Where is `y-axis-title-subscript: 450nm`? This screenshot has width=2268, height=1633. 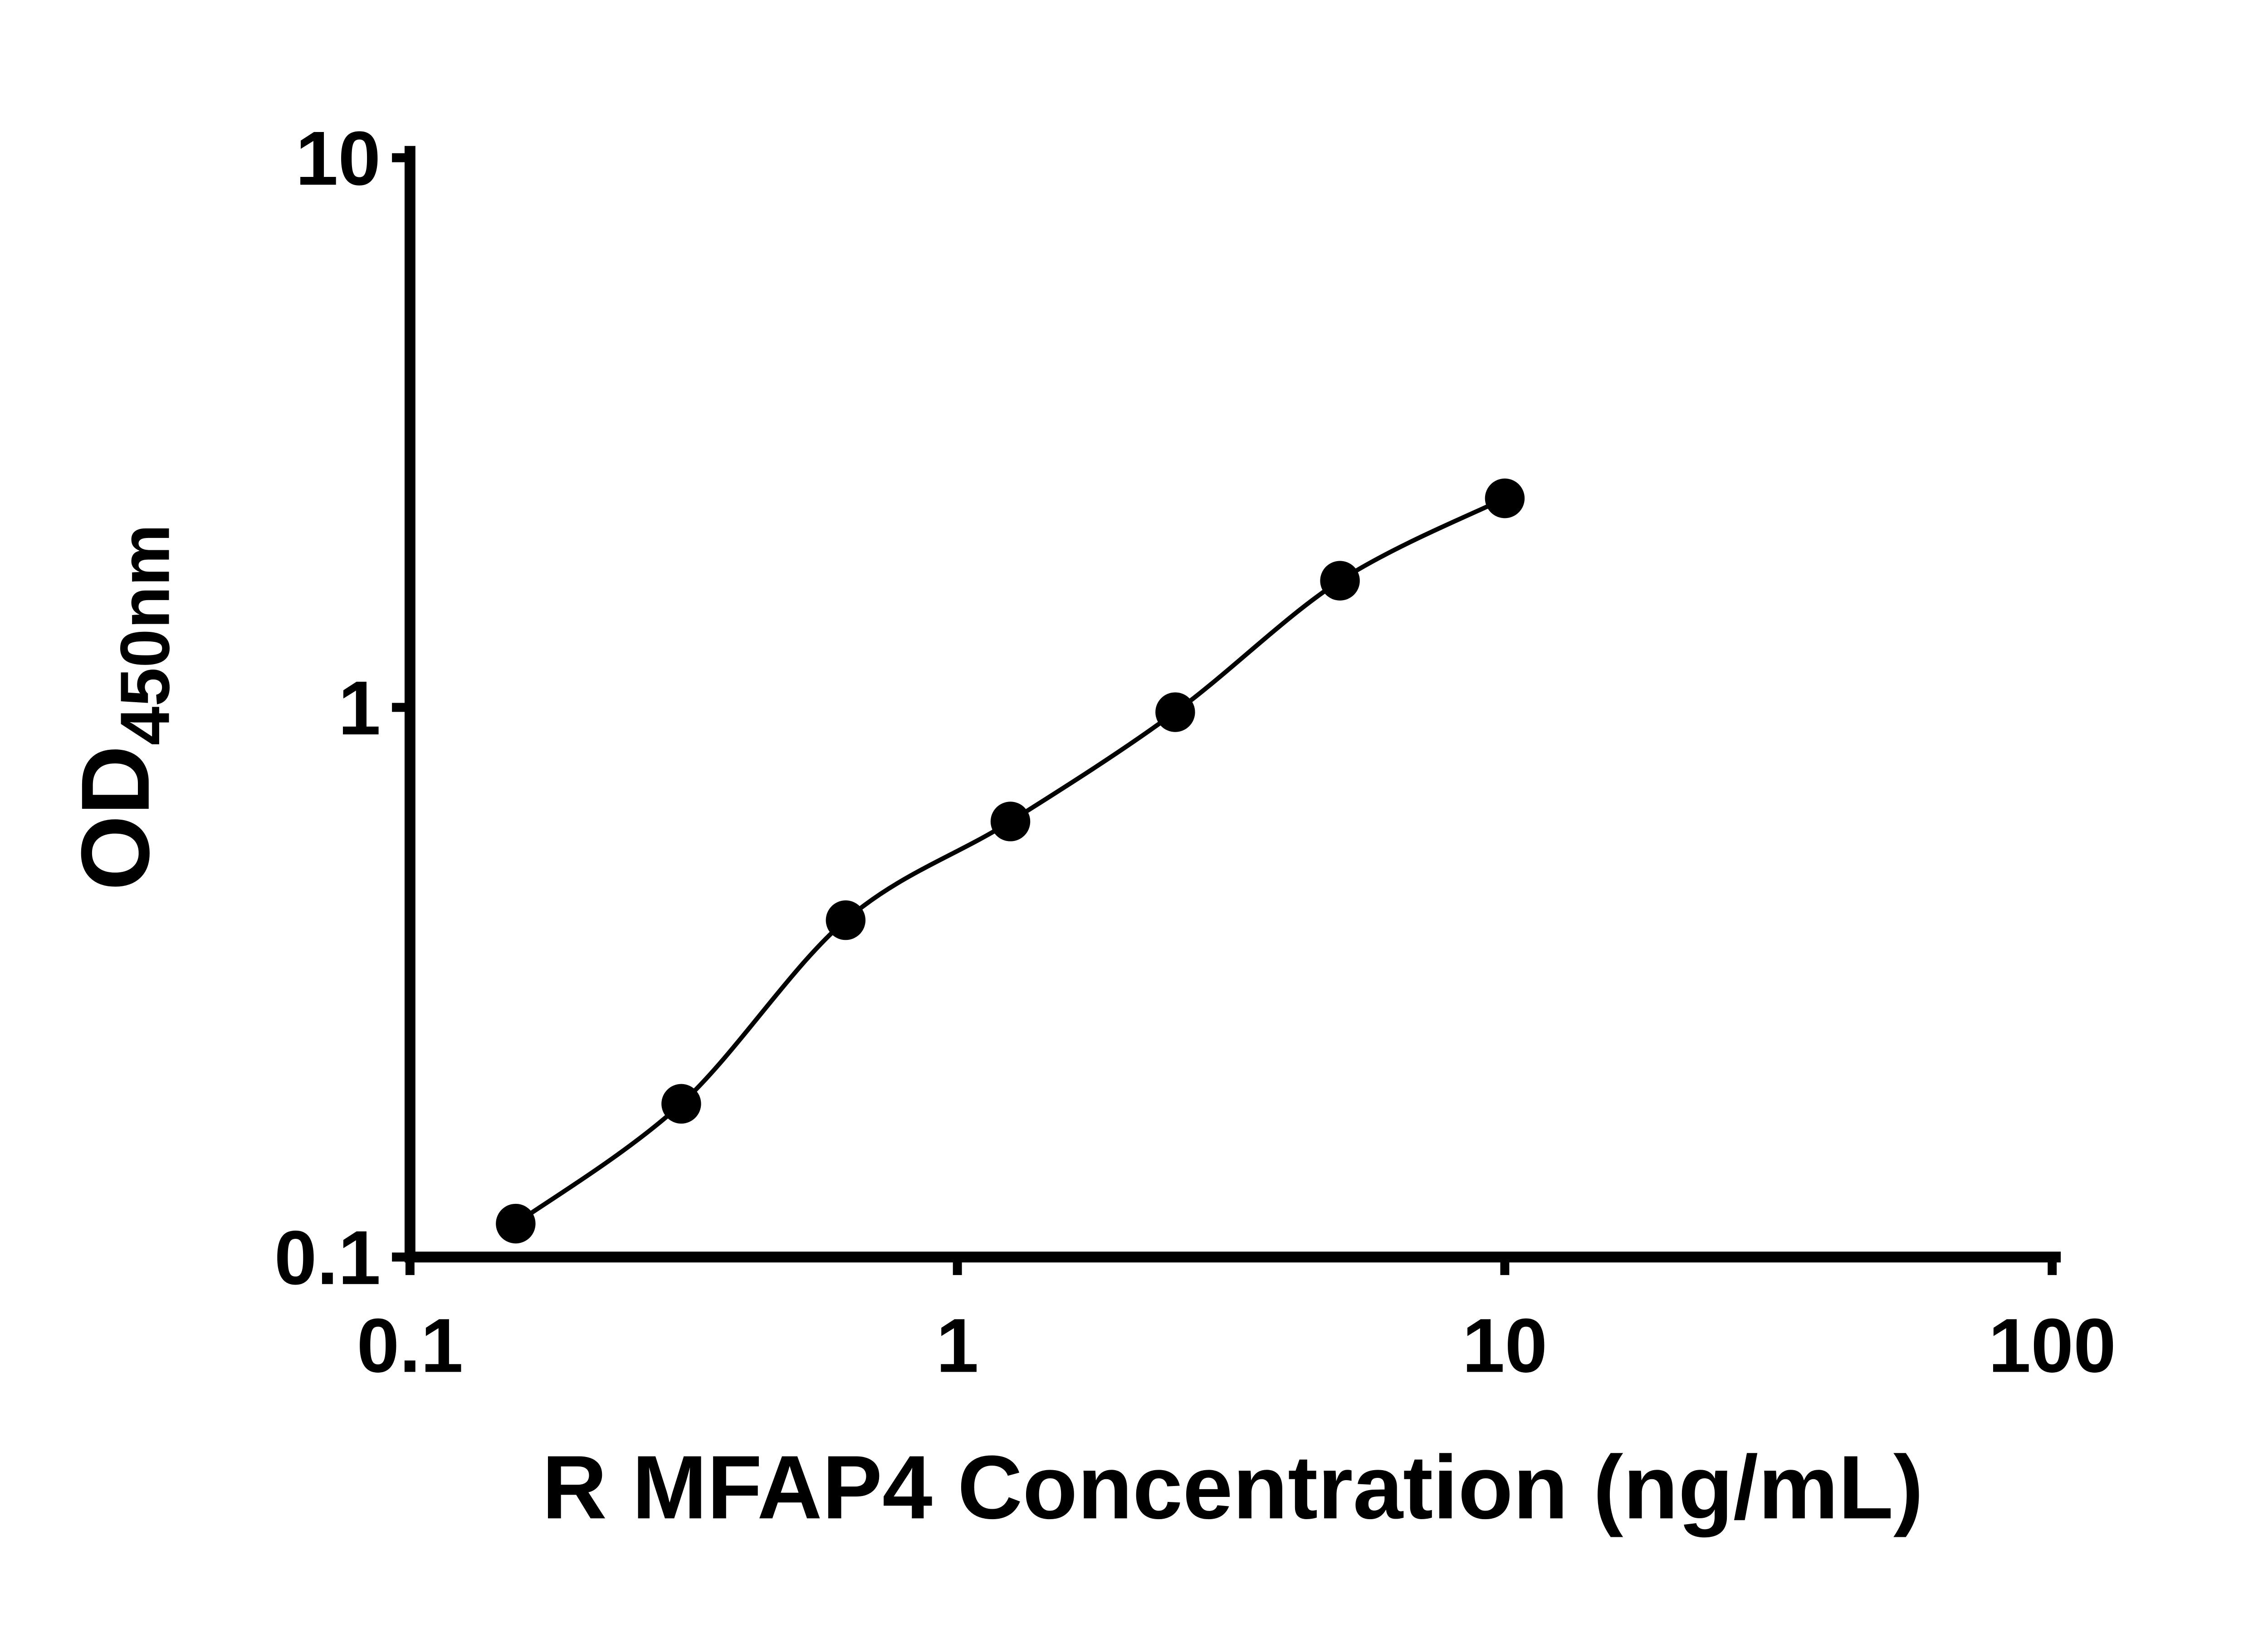
y-axis-title-subscript: 450nm is located at coordinates (145, 634).